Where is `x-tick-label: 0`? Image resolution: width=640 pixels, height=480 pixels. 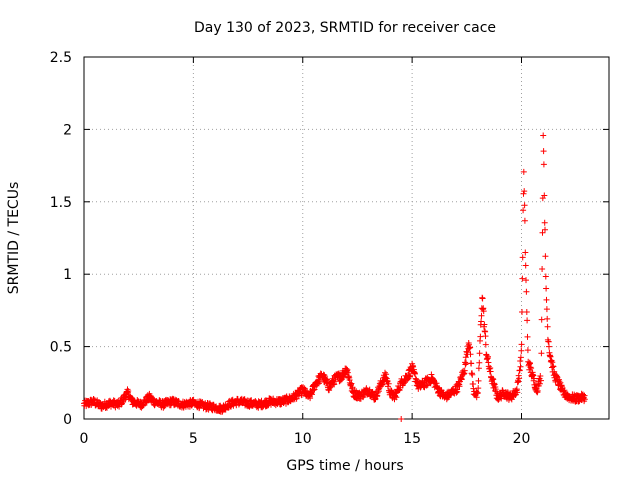
x-tick-label: 0 is located at coordinates (84, 439).